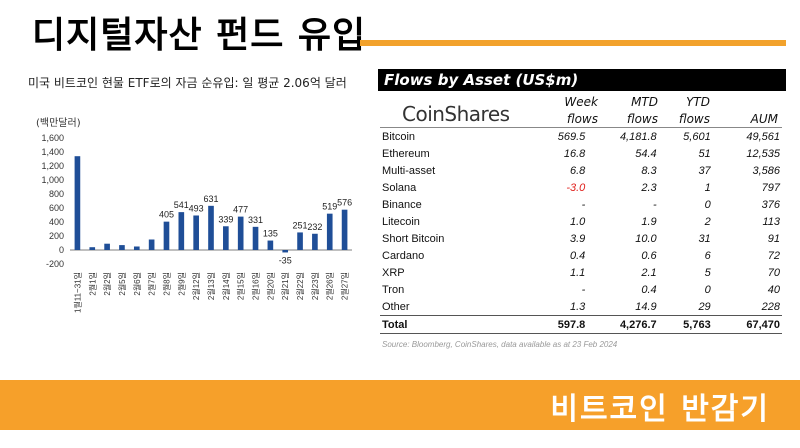 The width and height of the screenshot is (800, 448). What do you see at coordinates (315, 286) in the screenshot?
I see `x-tick-label: 2월23일` at bounding box center [315, 286].